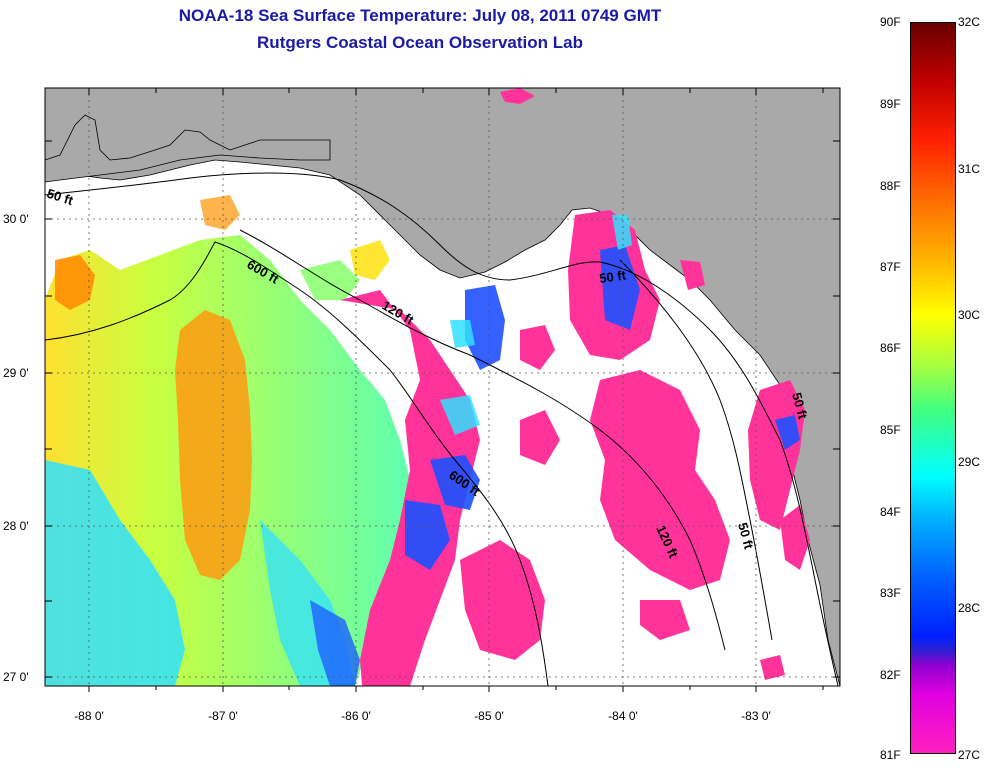 The image size is (992, 770). What do you see at coordinates (188, 148) in the screenshot?
I see `coastline-west` at bounding box center [188, 148].